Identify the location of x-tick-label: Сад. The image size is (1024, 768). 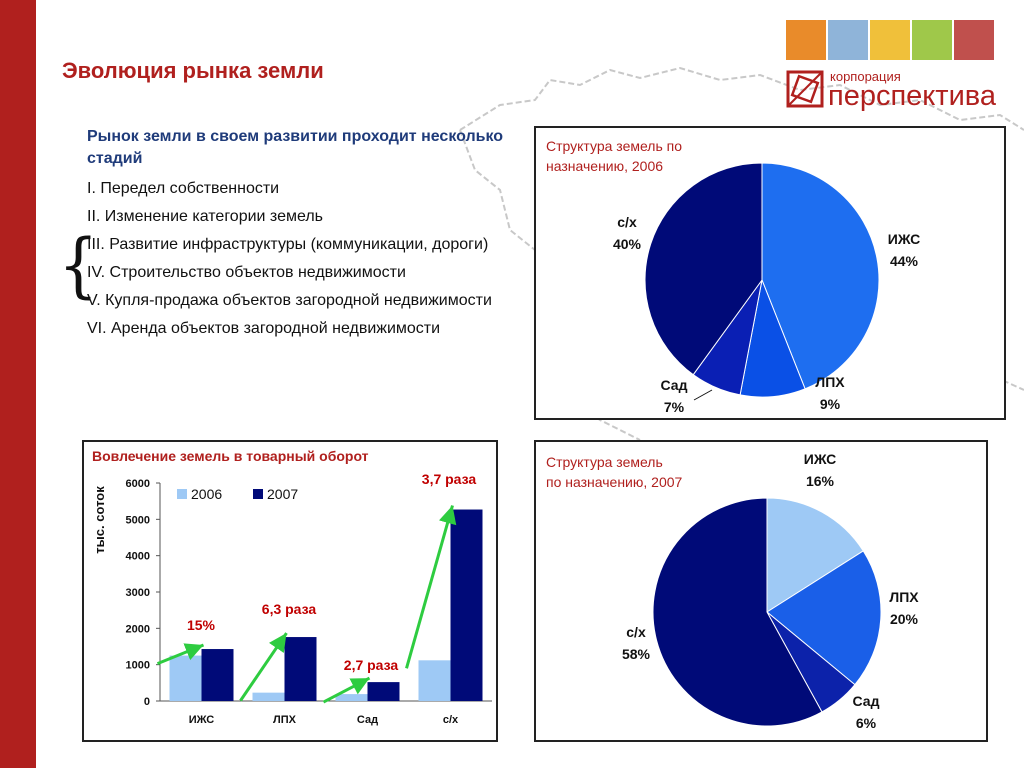
(367, 720).